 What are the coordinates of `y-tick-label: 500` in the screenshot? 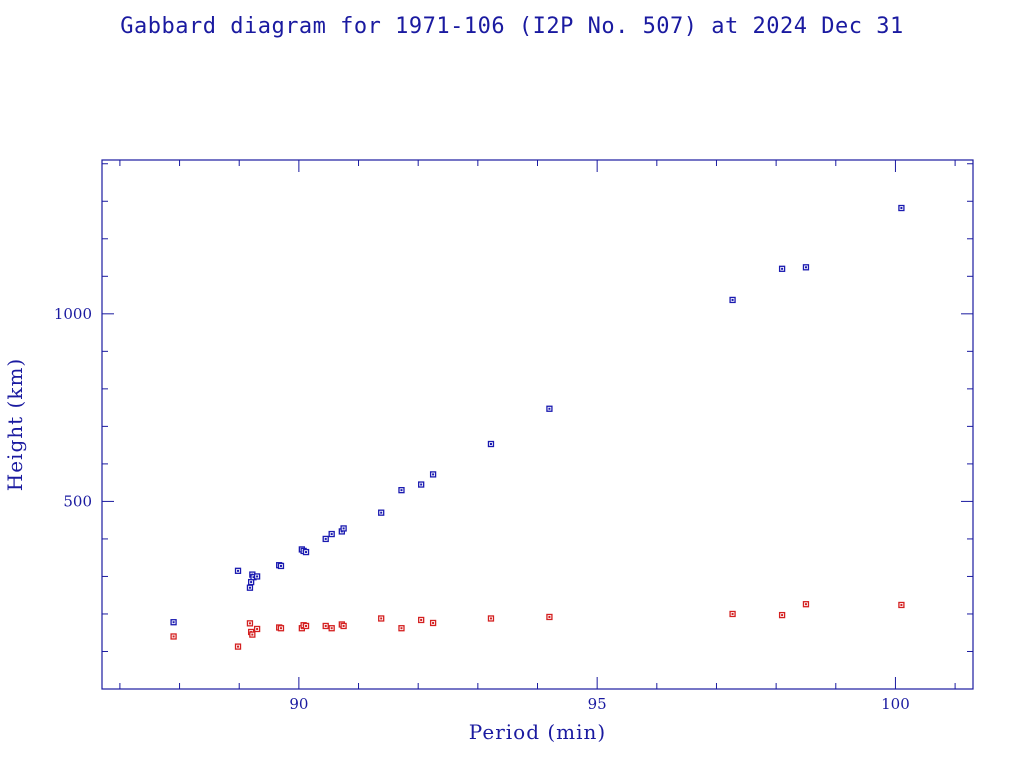 It's located at (77, 501).